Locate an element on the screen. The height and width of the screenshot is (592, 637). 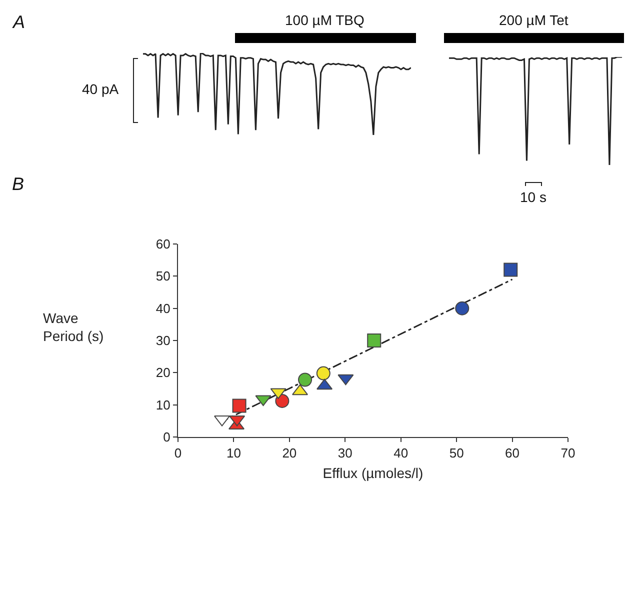
y-tick-label: 60 is located at coordinates (163, 244).